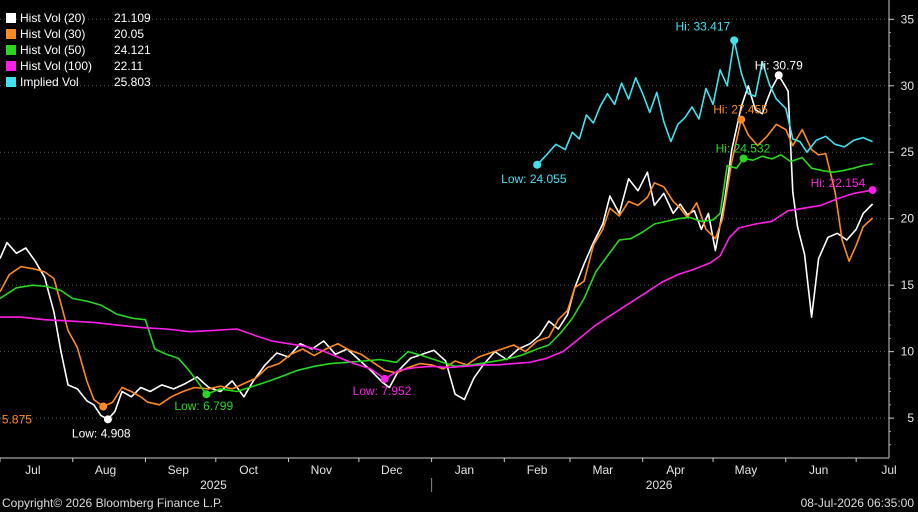 Image resolution: width=918 pixels, height=512 pixels. I want to click on x-tick-label: Nov, so click(321, 470).